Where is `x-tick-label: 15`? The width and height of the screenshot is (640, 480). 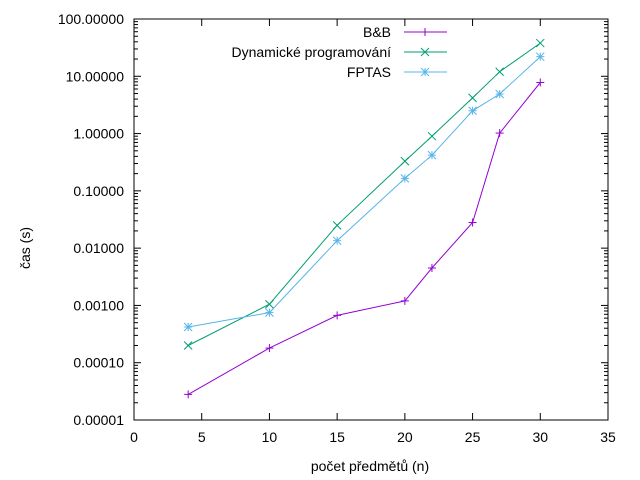 x-tick-label: 15 is located at coordinates (337, 437).